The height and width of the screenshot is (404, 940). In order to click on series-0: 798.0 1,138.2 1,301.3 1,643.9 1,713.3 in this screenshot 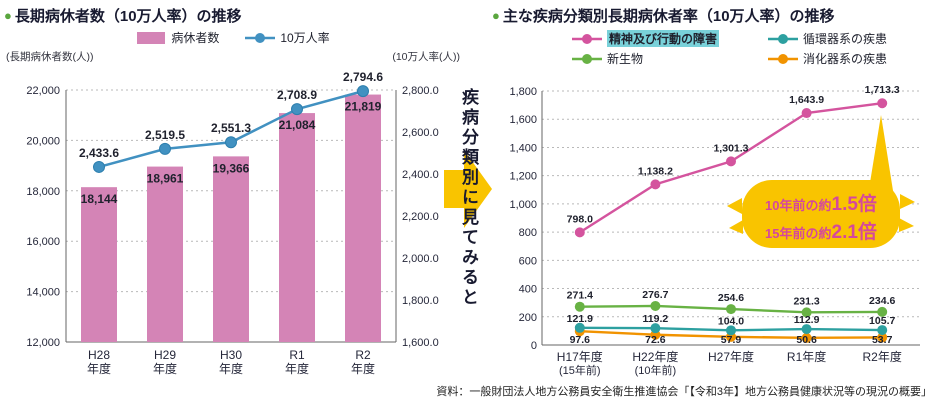, I will do `click(733, 161)`.